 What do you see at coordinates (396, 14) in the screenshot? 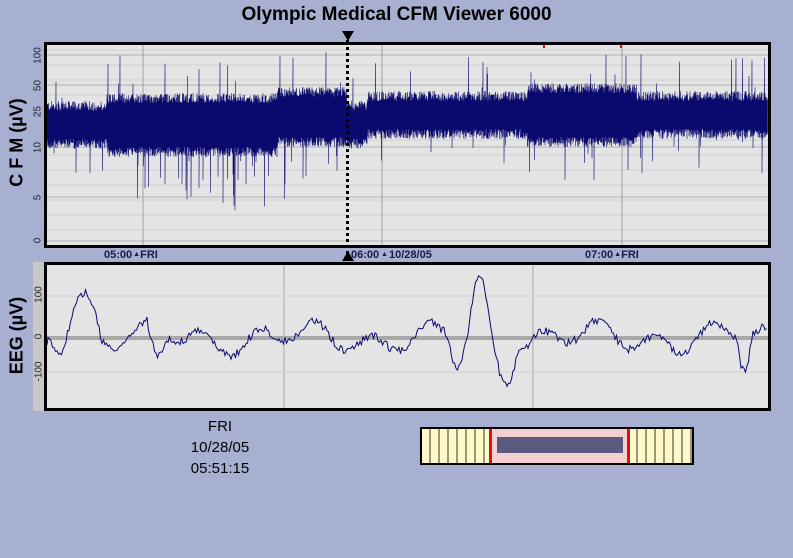
I see `app-title: Olympic Medical CFM Viewer 6000` at bounding box center [396, 14].